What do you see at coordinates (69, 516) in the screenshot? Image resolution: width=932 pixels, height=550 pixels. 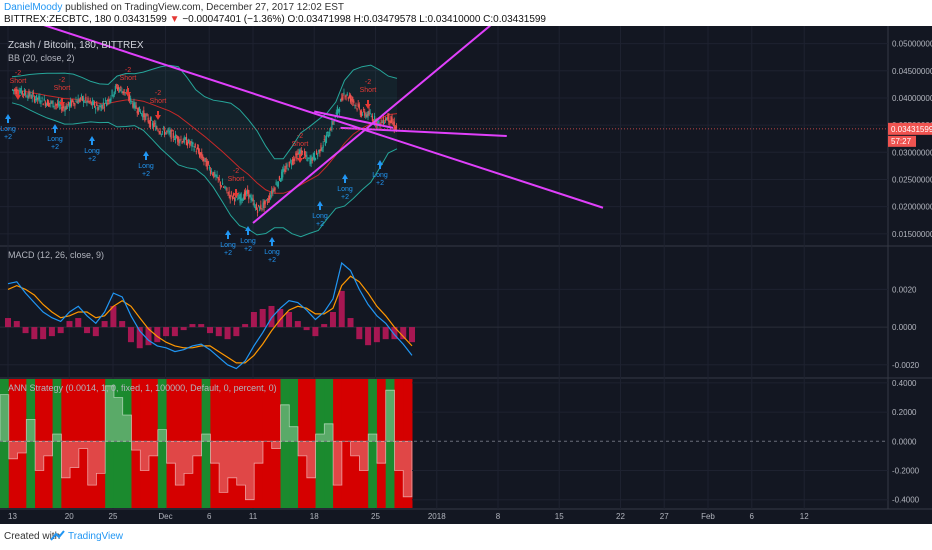 I see `time-tick-label: 20` at bounding box center [69, 516].